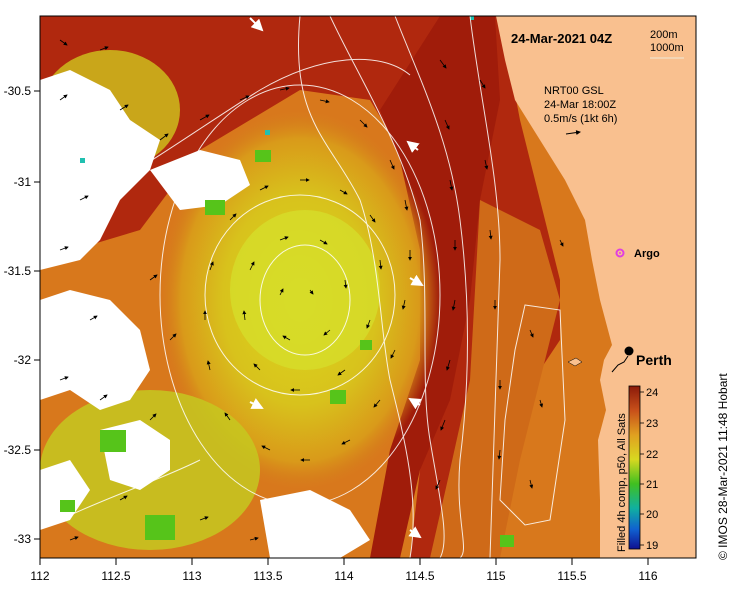  What do you see at coordinates (575, 362) in the screenshot?
I see `rottnest-island` at bounding box center [575, 362].